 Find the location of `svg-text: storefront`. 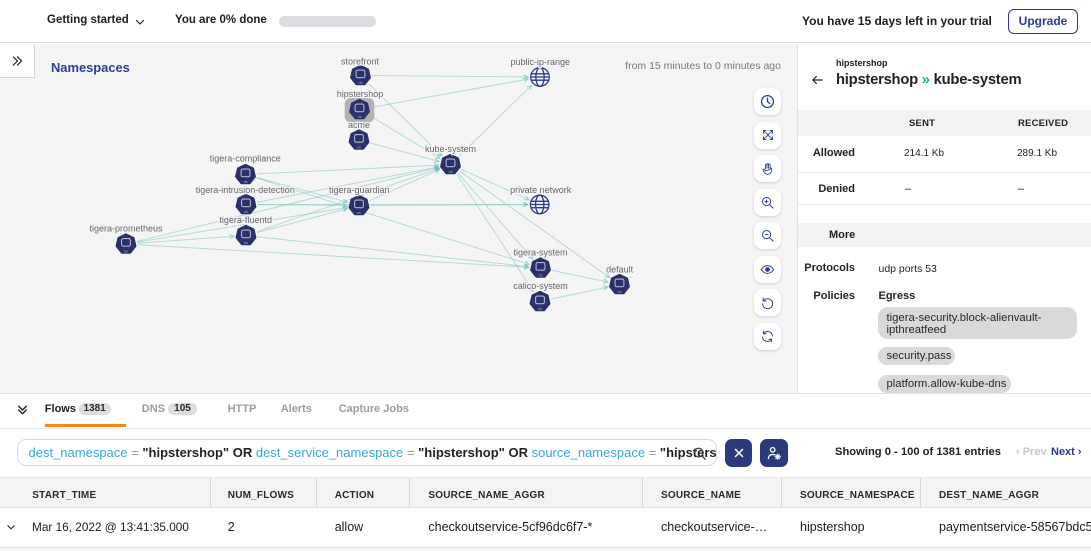

svg-text: storefront is located at coordinates (360, 62).